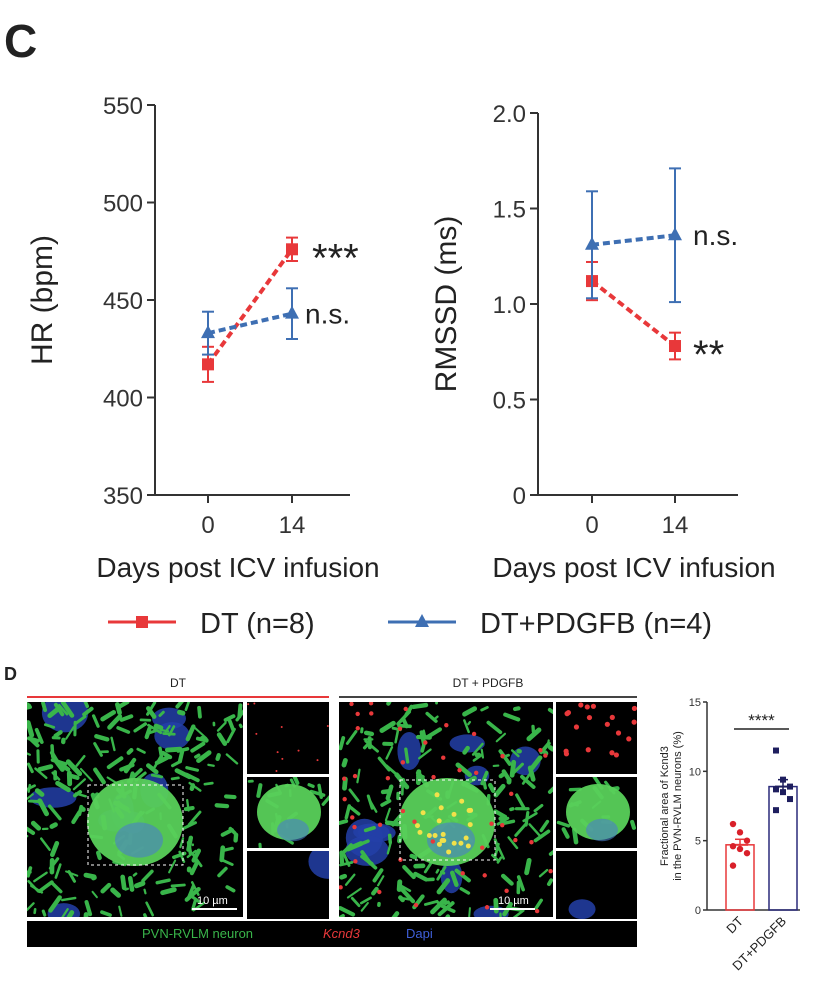 This screenshot has height=1006, width=815. I want to click on pdgfb-merged-image-content, so click(446, 809).